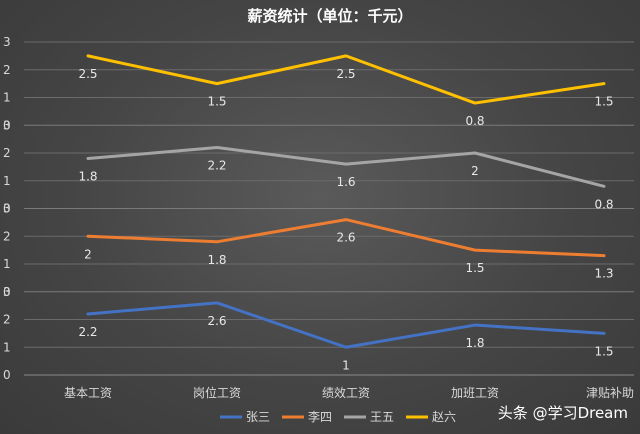 The width and height of the screenshot is (640, 434). What do you see at coordinates (475, 393) in the screenshot?
I see `x-category-label: 加班工资` at bounding box center [475, 393].